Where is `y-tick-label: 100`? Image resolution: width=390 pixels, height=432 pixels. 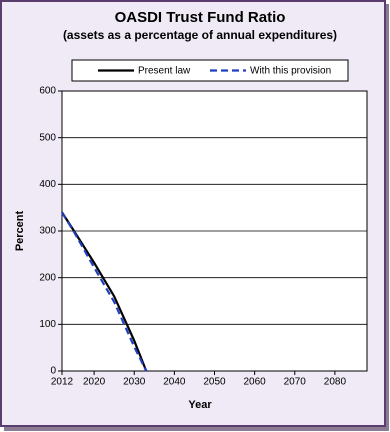 y-tick-label: 100 is located at coordinates (47, 324).